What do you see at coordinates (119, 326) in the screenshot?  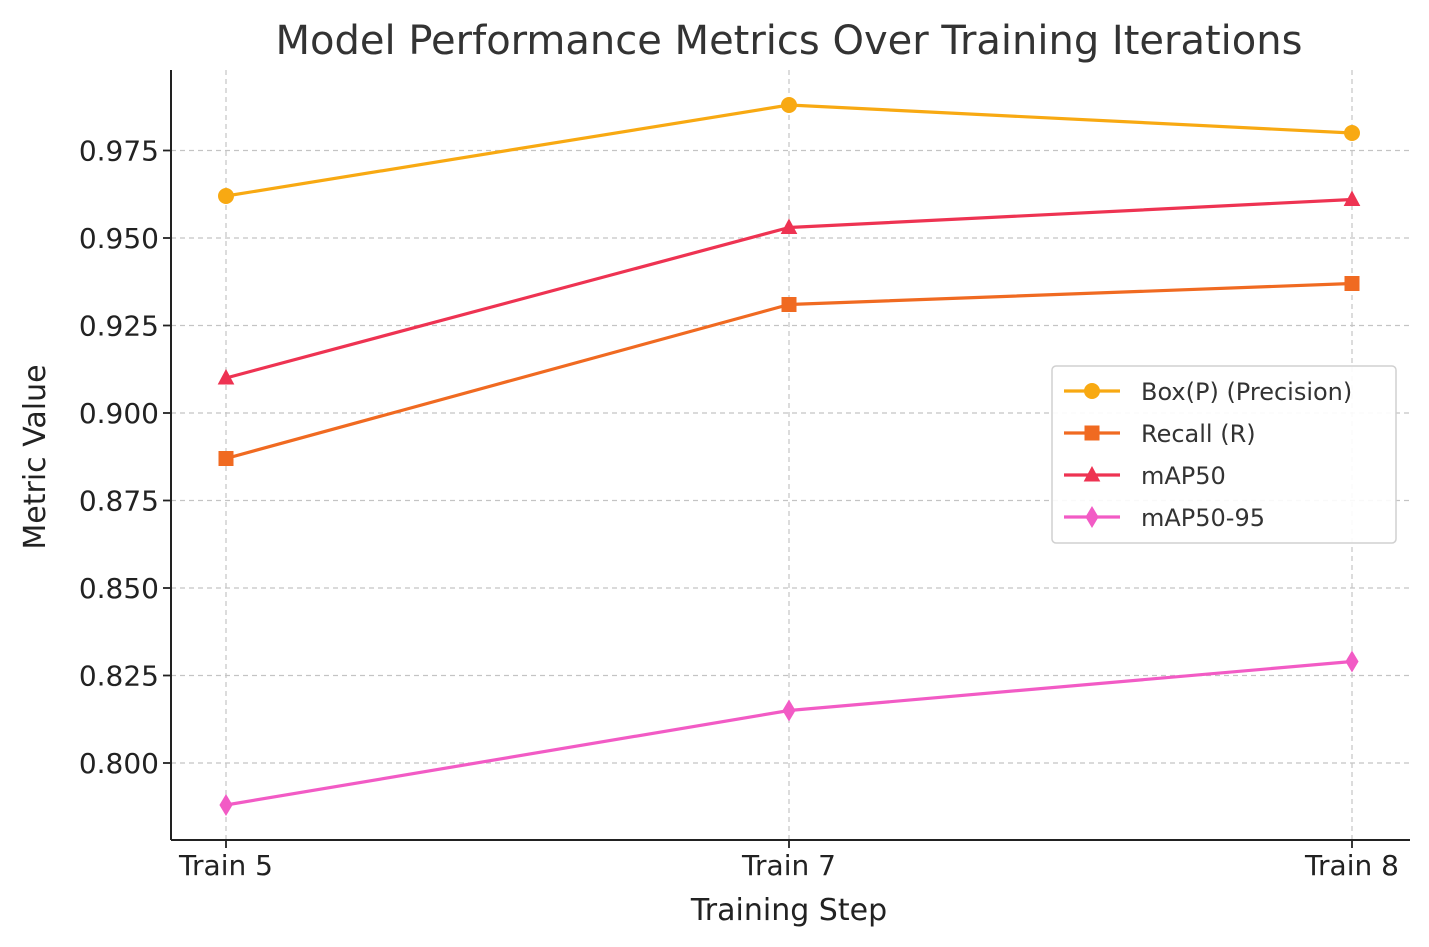 I see `y-tick-label: 0.925` at bounding box center [119, 326].